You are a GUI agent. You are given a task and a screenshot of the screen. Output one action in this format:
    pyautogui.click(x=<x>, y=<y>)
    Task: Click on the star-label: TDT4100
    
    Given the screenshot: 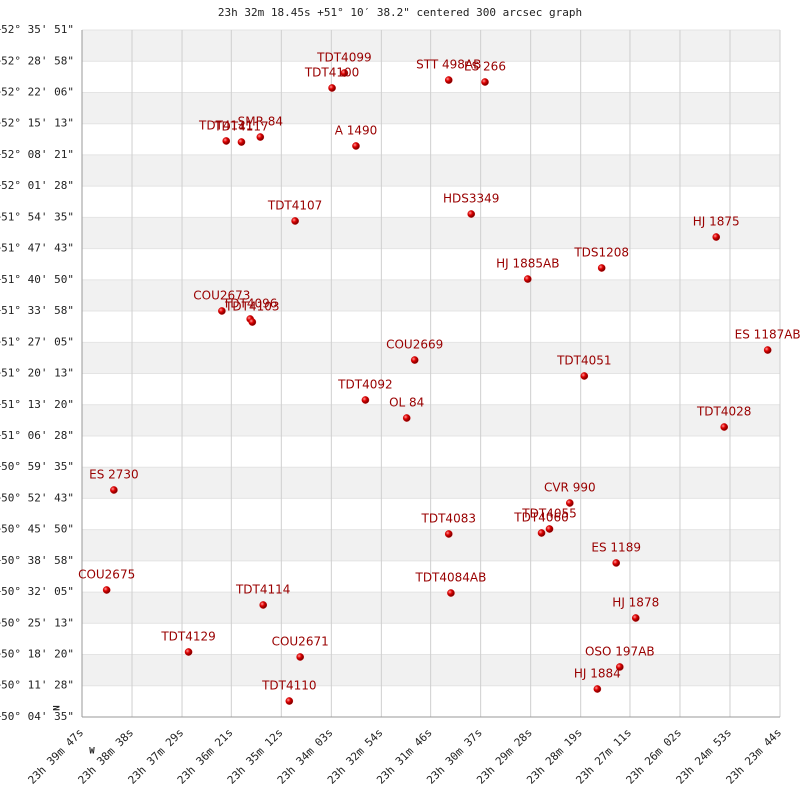 What is the action you would take?
    pyautogui.click(x=331, y=72)
    